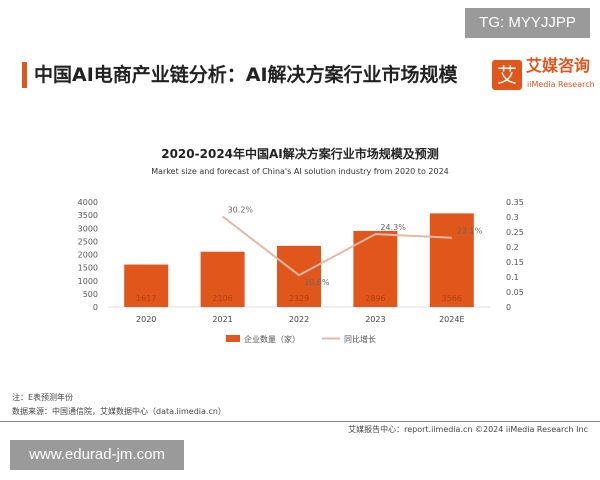 This screenshot has width=600, height=480. Describe the element at coordinates (88, 228) in the screenshot. I see `y-left-tick: 3000` at that location.